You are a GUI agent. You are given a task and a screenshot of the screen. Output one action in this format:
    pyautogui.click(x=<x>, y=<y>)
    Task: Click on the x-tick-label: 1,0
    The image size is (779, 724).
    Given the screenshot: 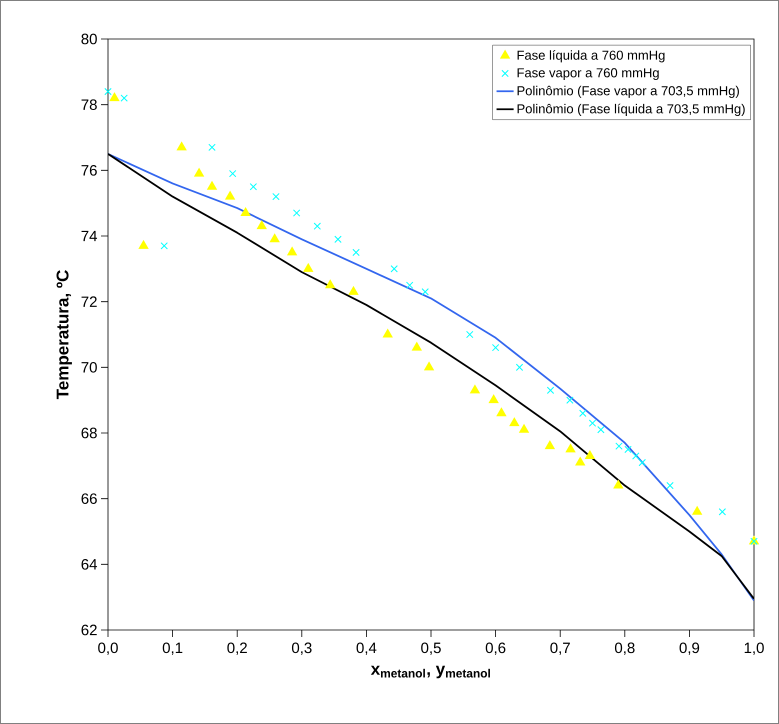 What is the action you would take?
    pyautogui.click(x=754, y=648)
    